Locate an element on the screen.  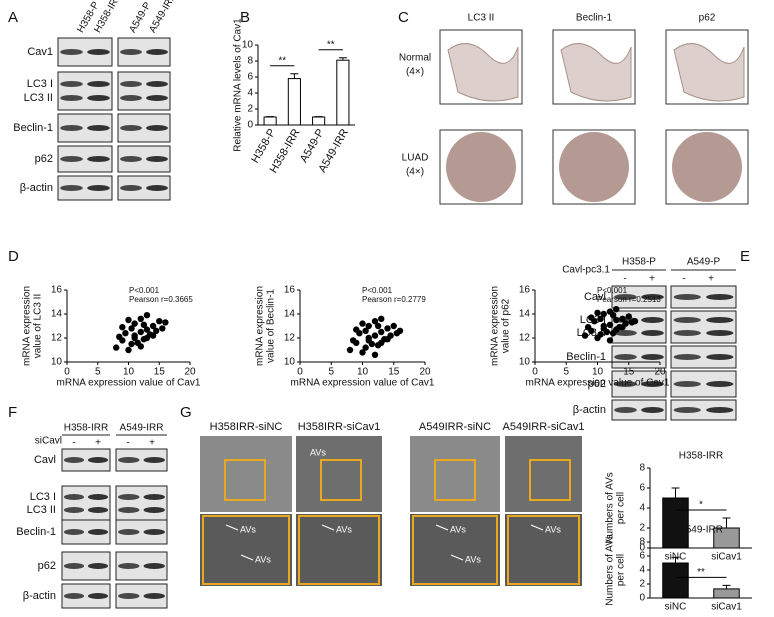
blot-row-label: Cavl is located at coordinates (595, 297).